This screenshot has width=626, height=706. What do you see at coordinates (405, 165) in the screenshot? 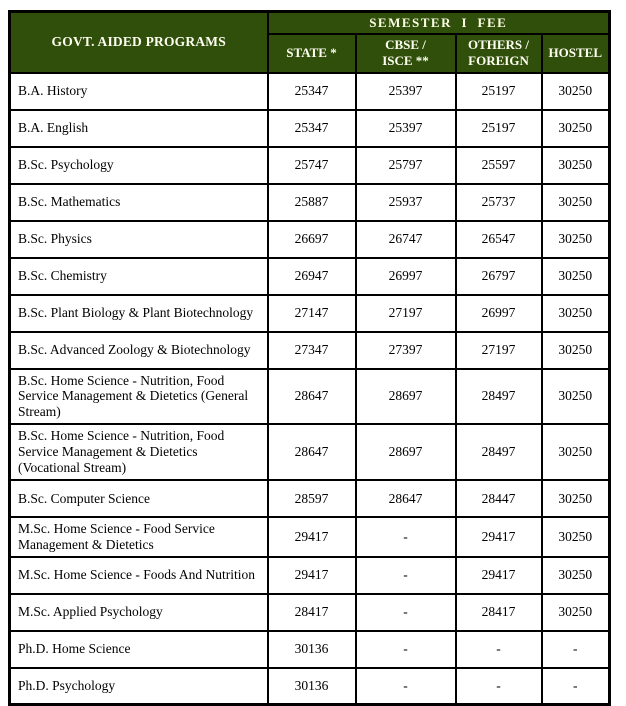
I see `fee-cell: 25797` at bounding box center [405, 165].